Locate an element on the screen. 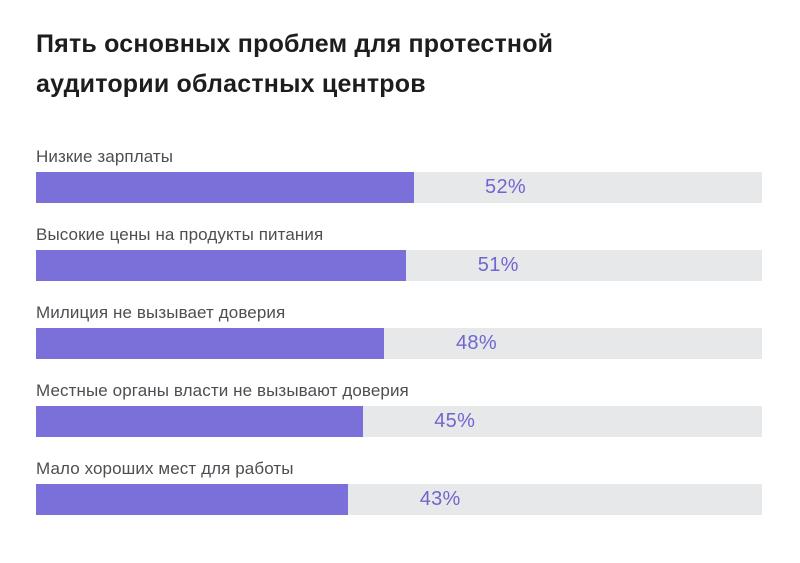  bar-row-few-good-jobs: Мало хороших мест для работы 43% is located at coordinates (399, 487).